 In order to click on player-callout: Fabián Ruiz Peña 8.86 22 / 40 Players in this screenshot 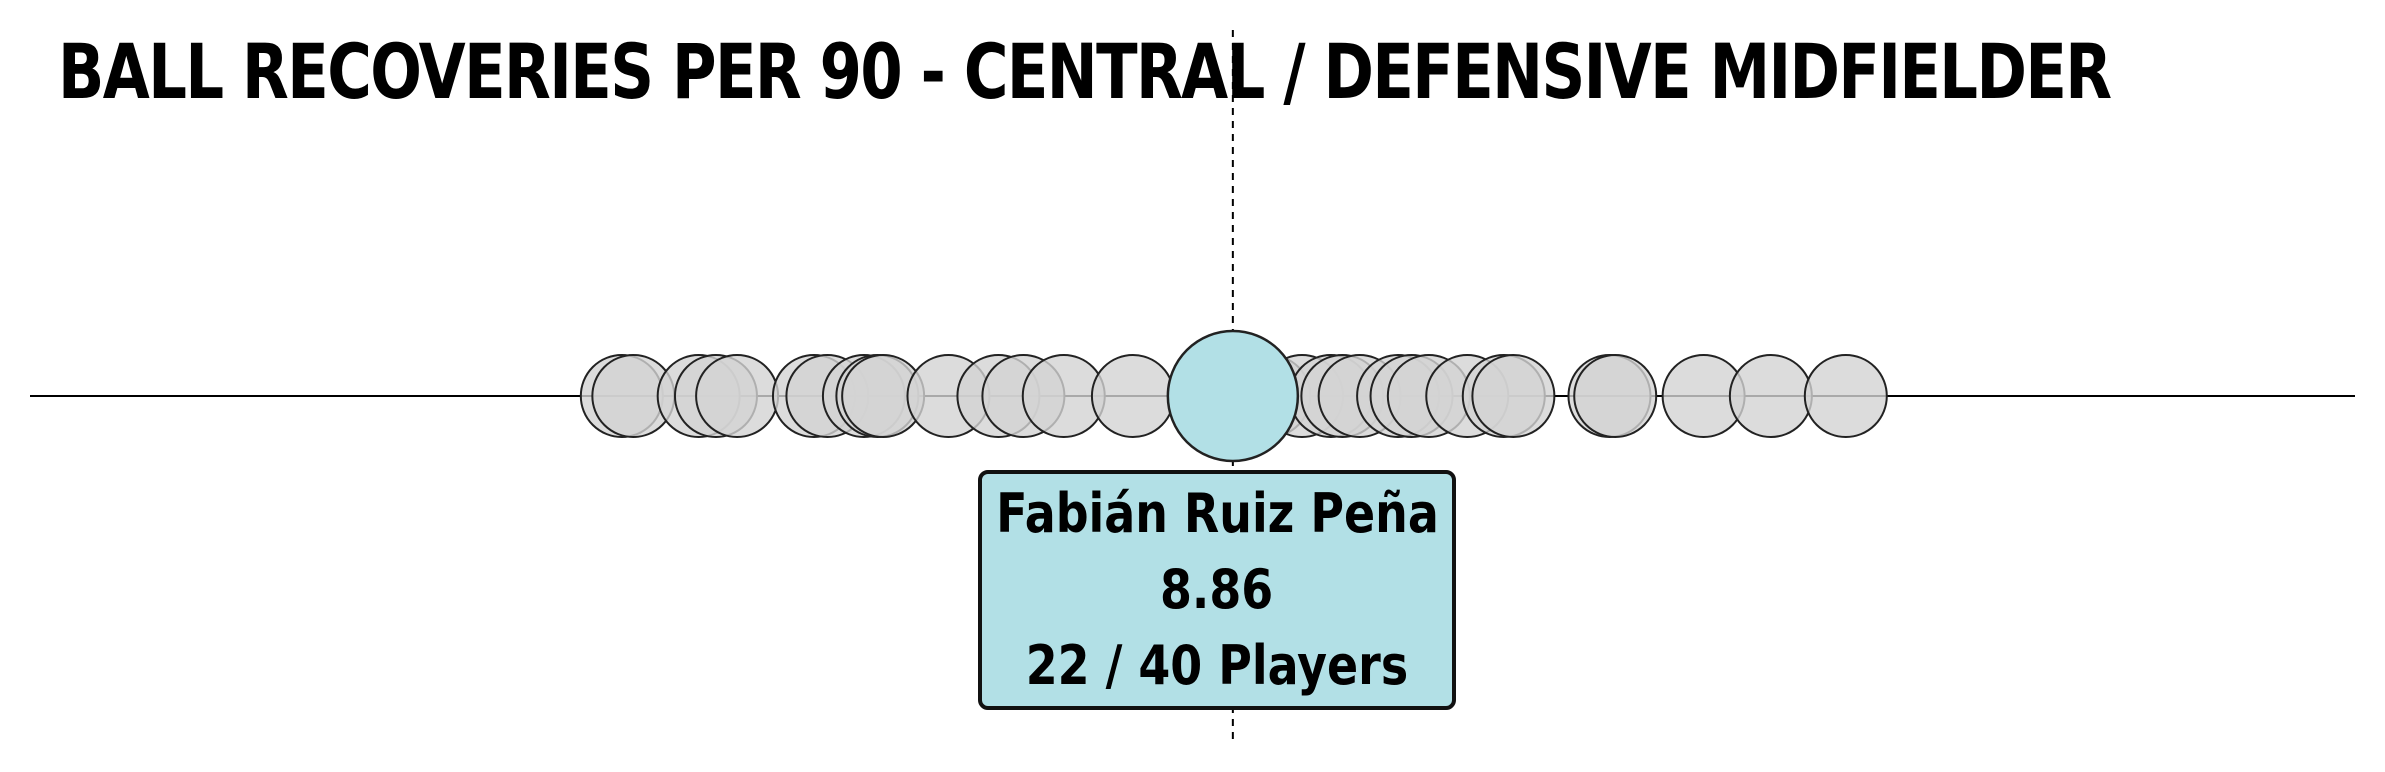, I will do `click(1217, 590)`.